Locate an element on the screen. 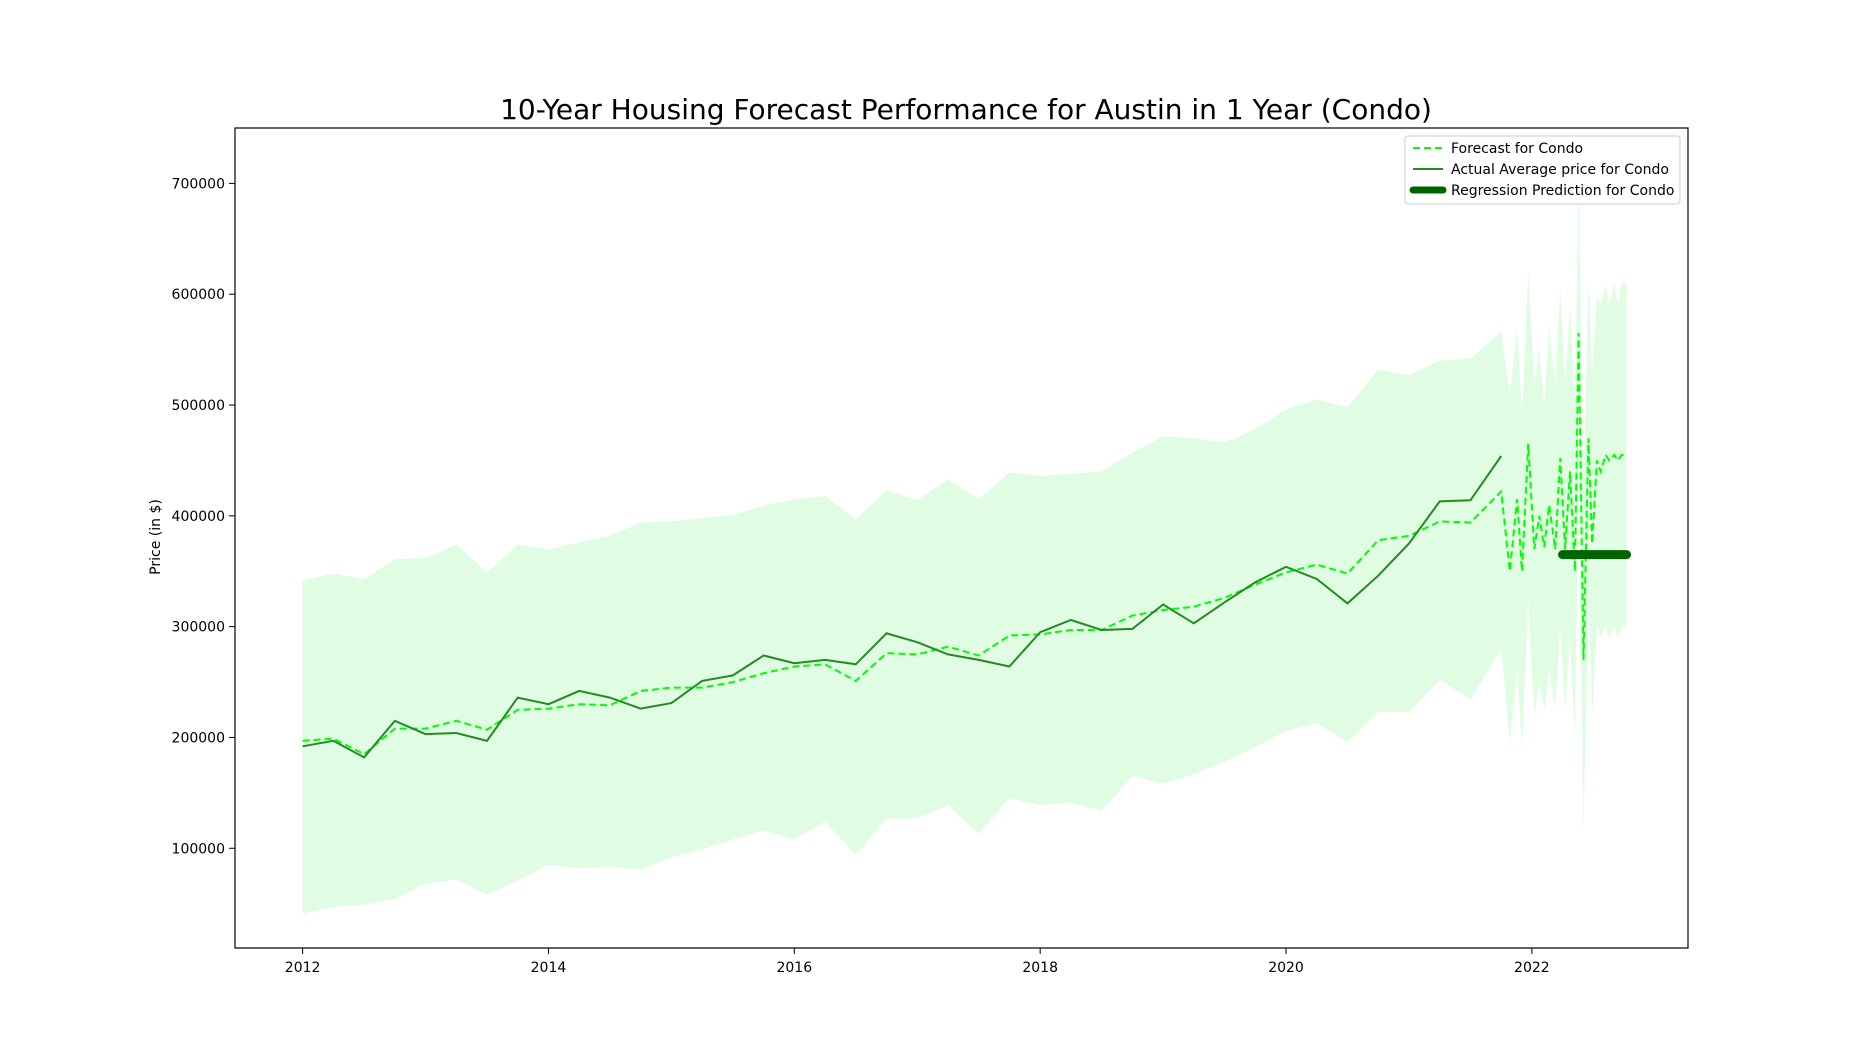 This screenshot has height=1054, width=1850. y-tick-label: 200000 is located at coordinates (198, 738).